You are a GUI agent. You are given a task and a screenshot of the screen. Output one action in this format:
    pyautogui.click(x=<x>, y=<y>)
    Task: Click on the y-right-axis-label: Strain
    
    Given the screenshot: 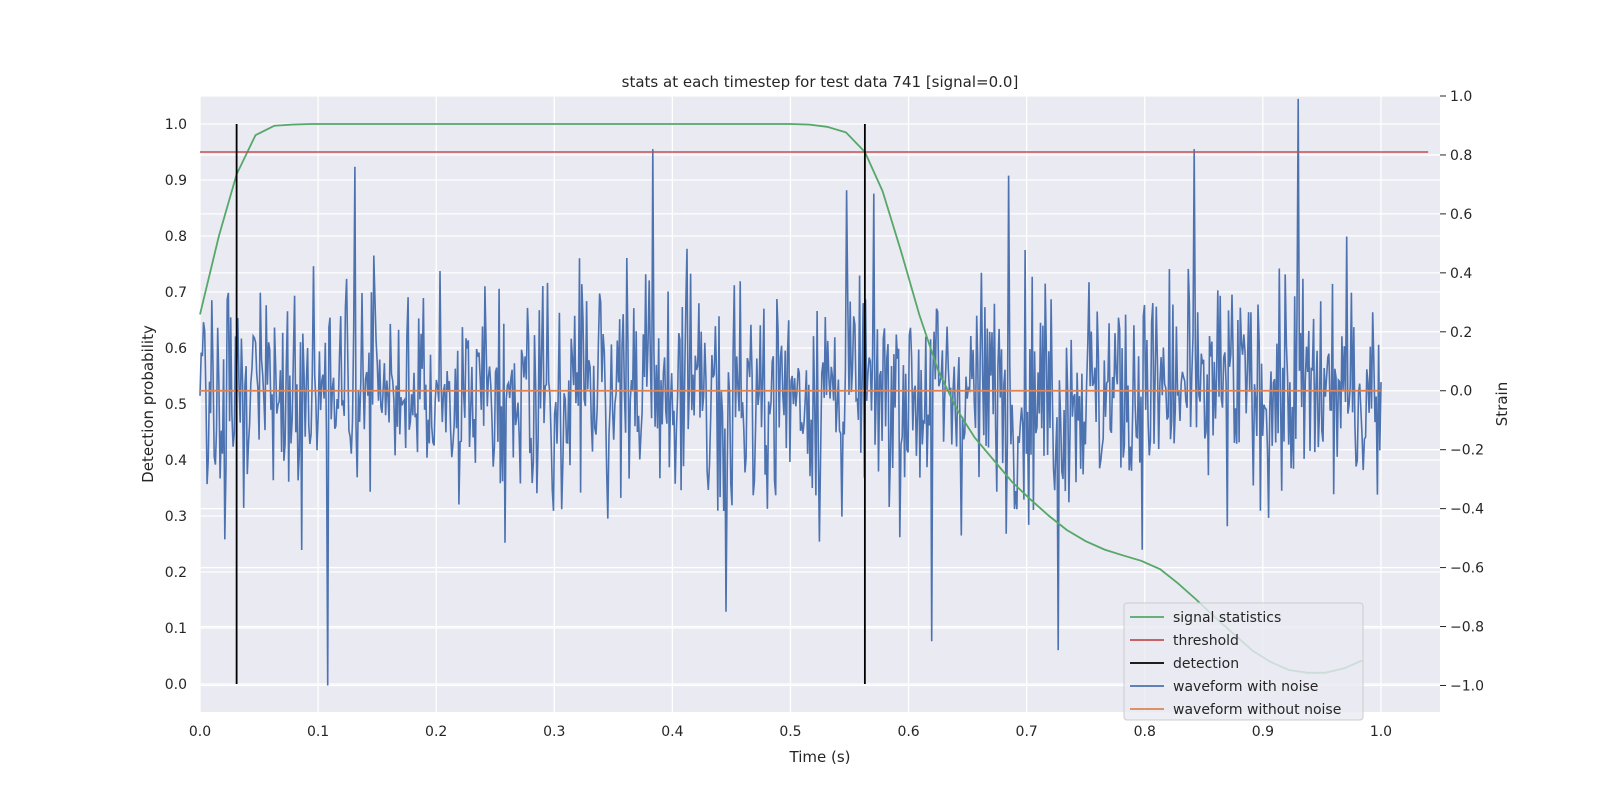 What is the action you would take?
    pyautogui.click(x=1502, y=404)
    